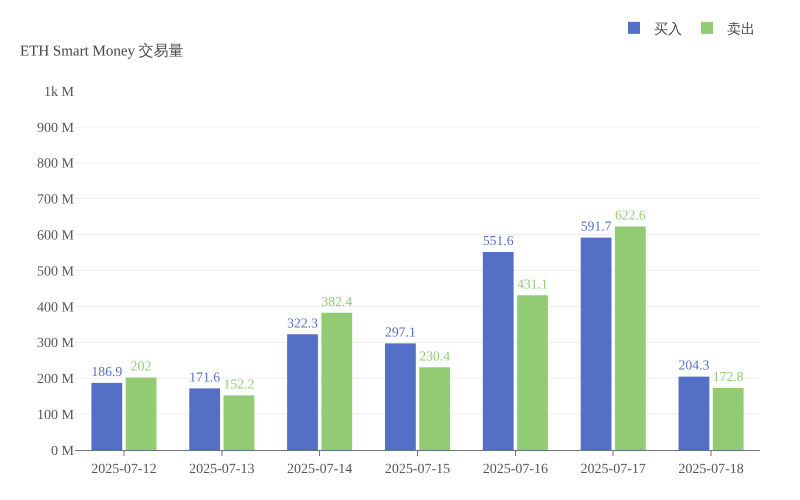  I want to click on y-tick-label: 1k M, so click(59, 92).